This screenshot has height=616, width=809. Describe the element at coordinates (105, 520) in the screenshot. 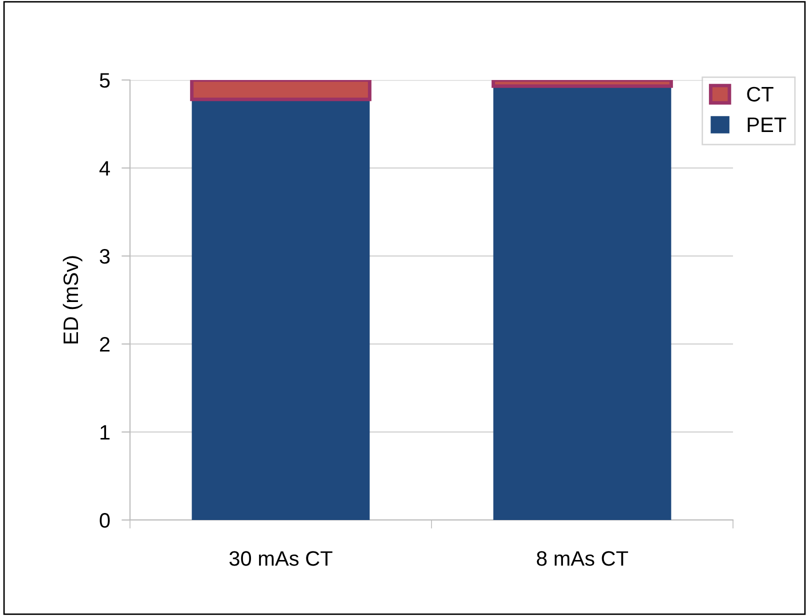

I see `y-tick-label: 0` at that location.